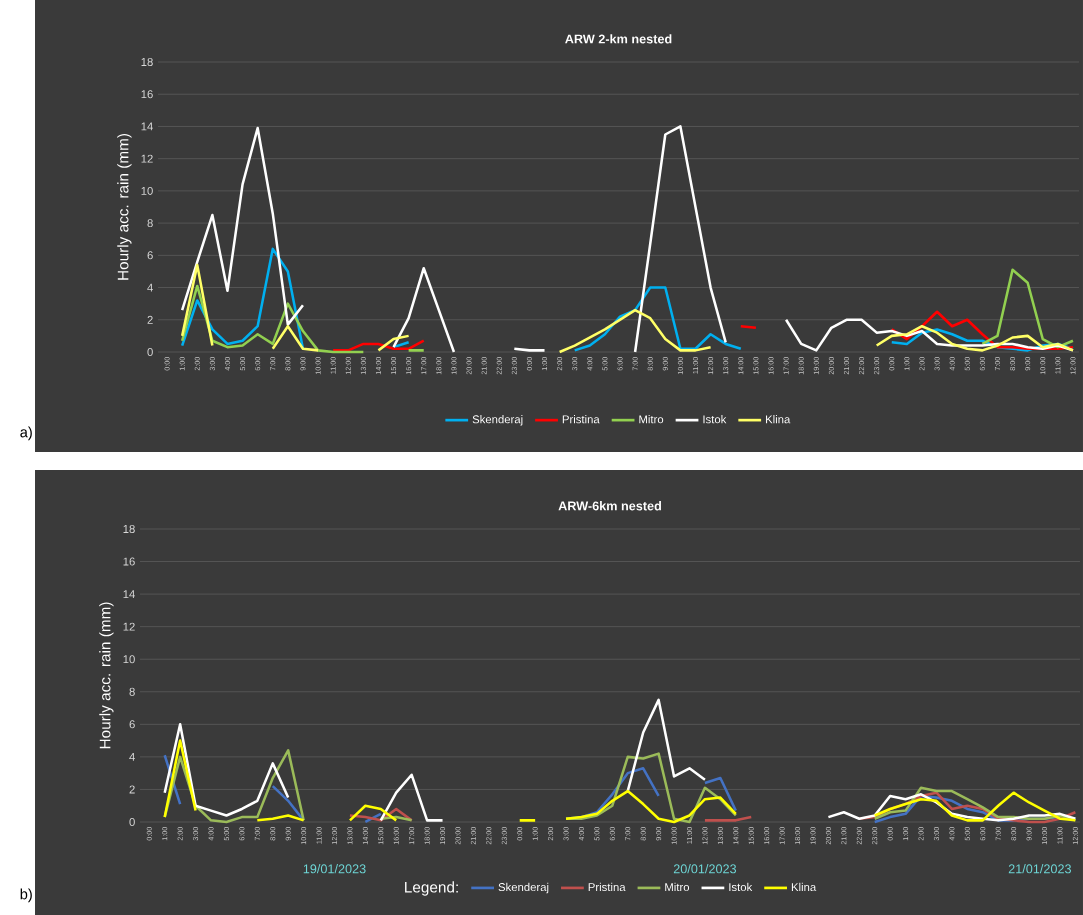 This screenshot has width=1083, height=915. I want to click on text: a), so click(26, 433).